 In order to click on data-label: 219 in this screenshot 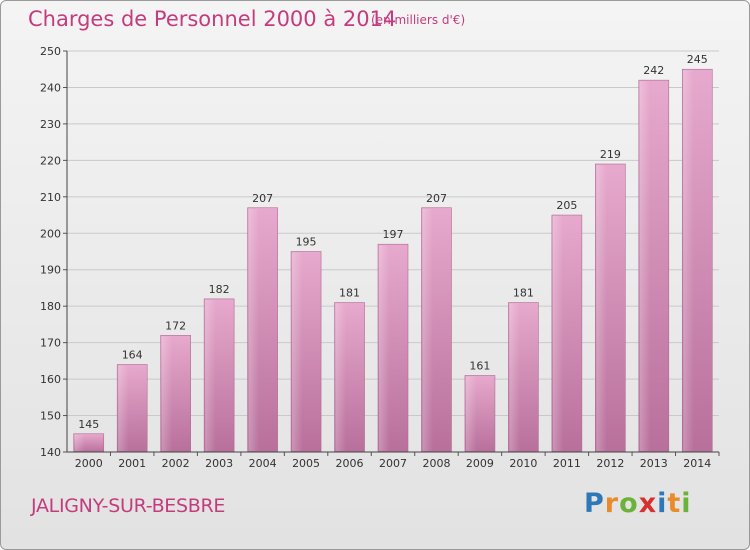, I will do `click(610, 154)`.